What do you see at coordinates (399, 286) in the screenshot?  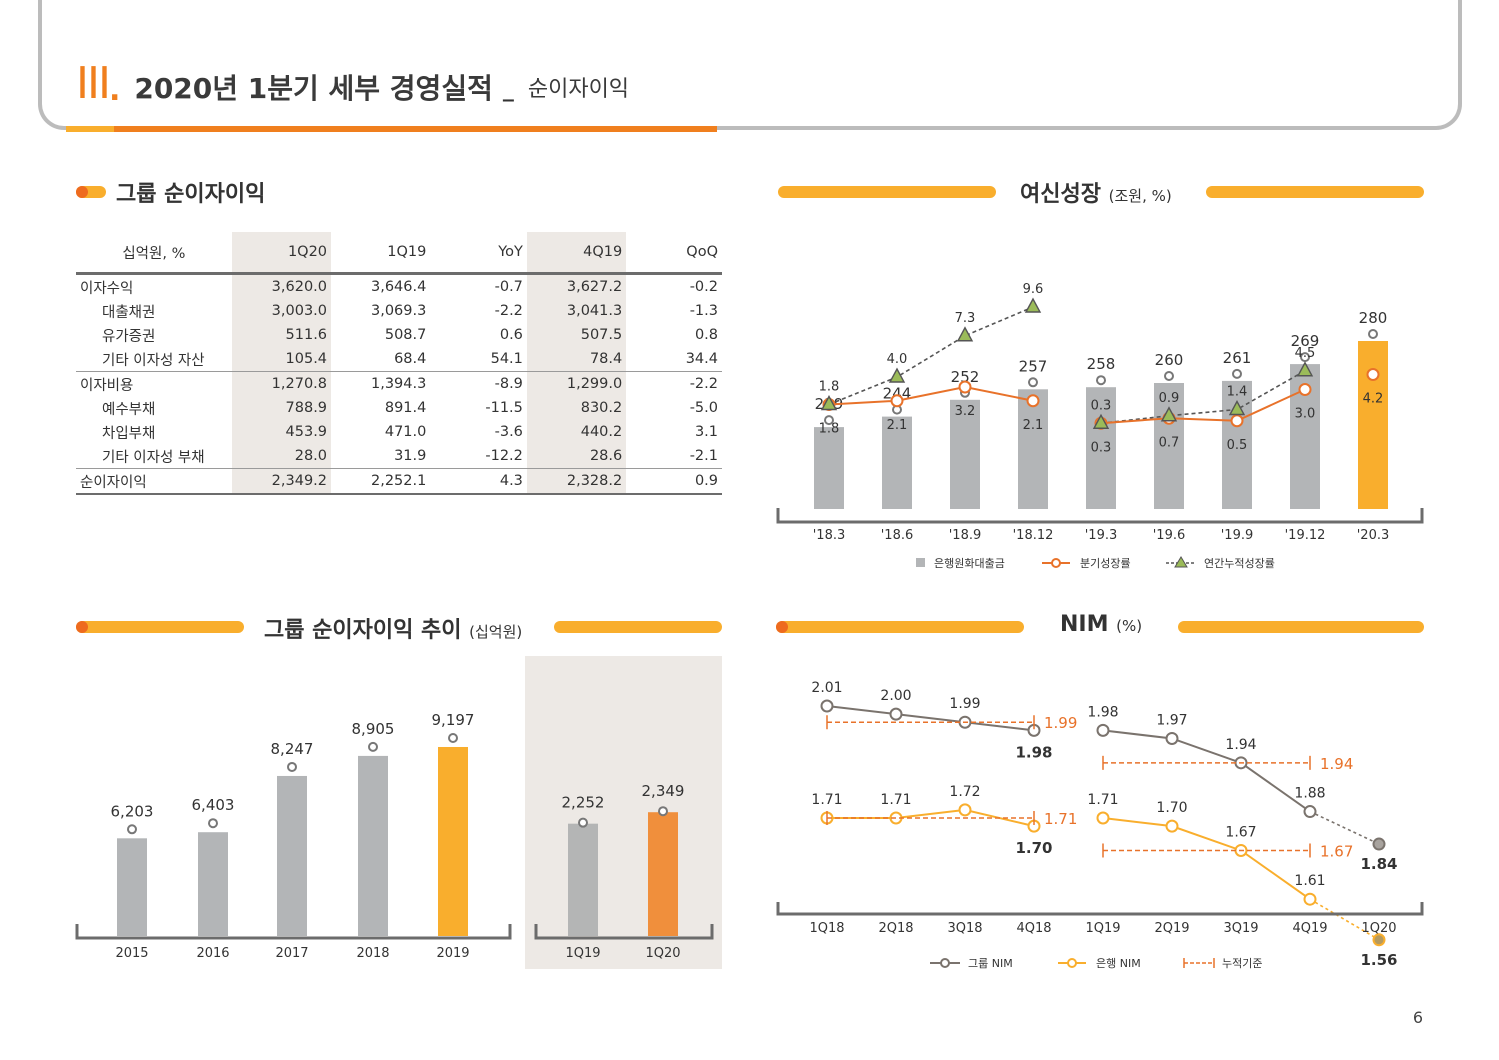 I see `table-row: 이자수익 3,620.0 3,646.4 -0.7 3,627.2 -0.2` at bounding box center [399, 286].